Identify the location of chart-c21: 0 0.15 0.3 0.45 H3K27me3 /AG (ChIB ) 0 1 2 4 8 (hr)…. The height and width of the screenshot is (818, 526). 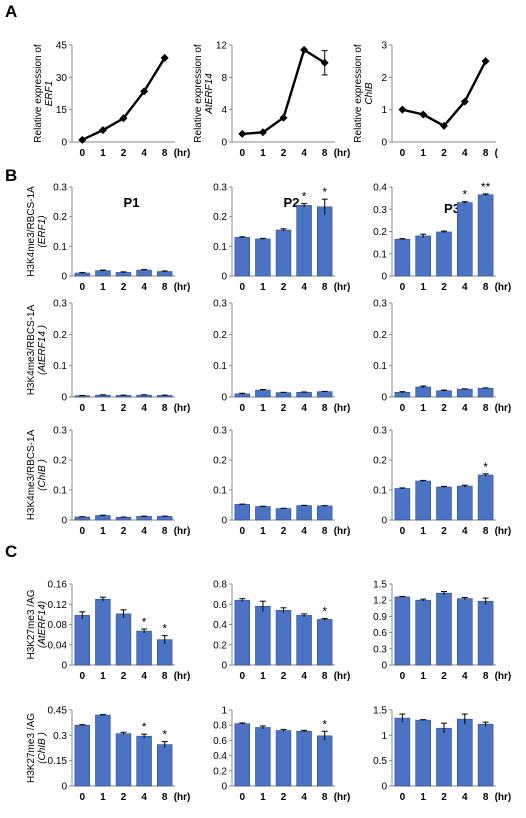
(108, 755).